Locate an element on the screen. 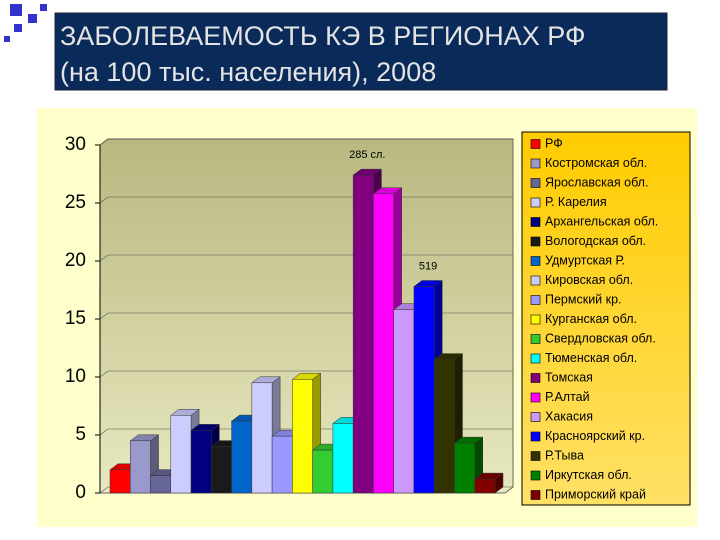  y-tick-label: 15 is located at coordinates (75, 318).